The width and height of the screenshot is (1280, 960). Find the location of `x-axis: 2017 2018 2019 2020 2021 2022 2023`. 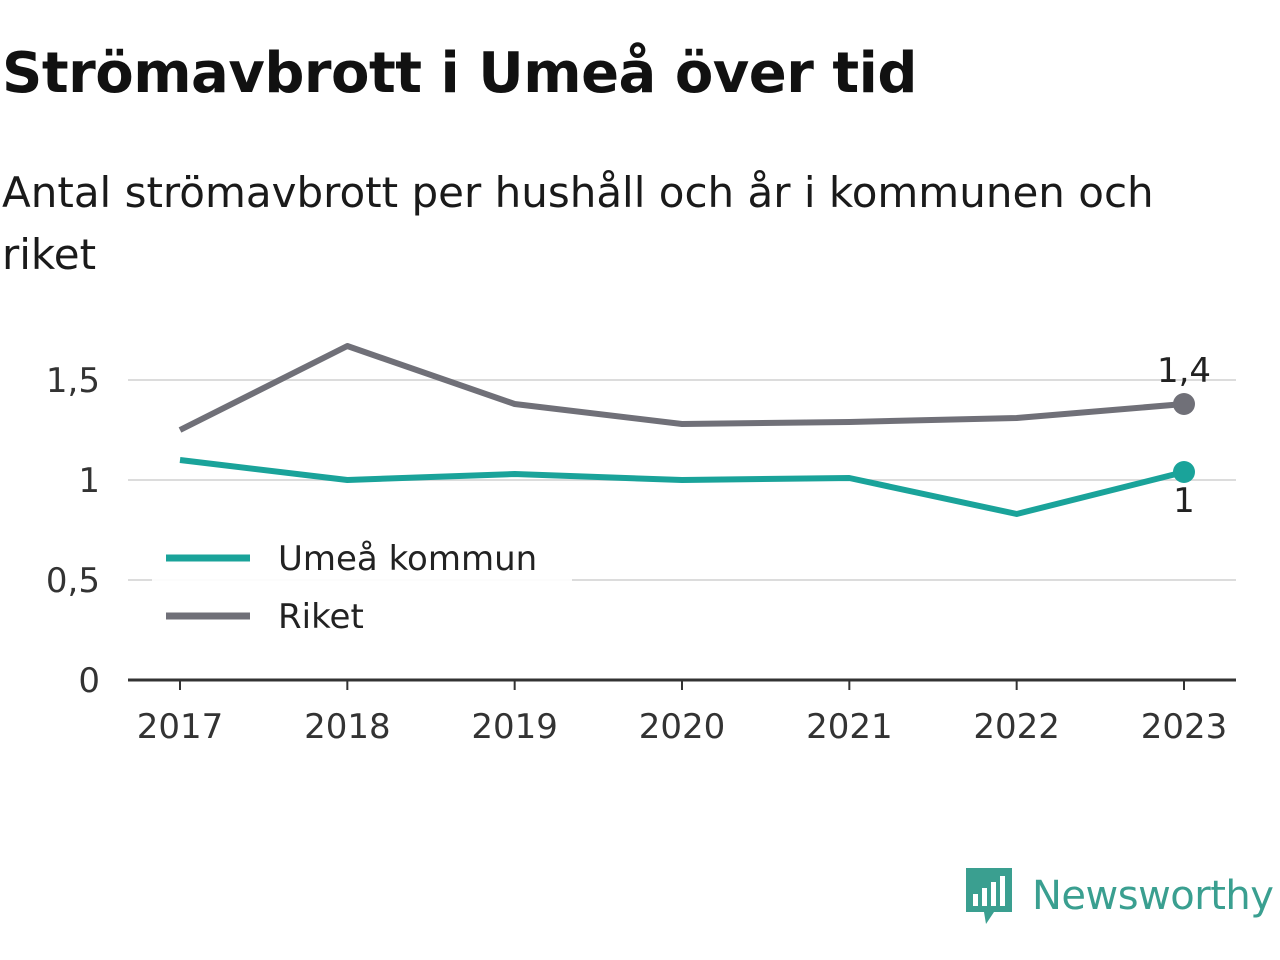

x-axis: 2017 2018 2019 2020 2021 2022 2023 is located at coordinates (682, 712).